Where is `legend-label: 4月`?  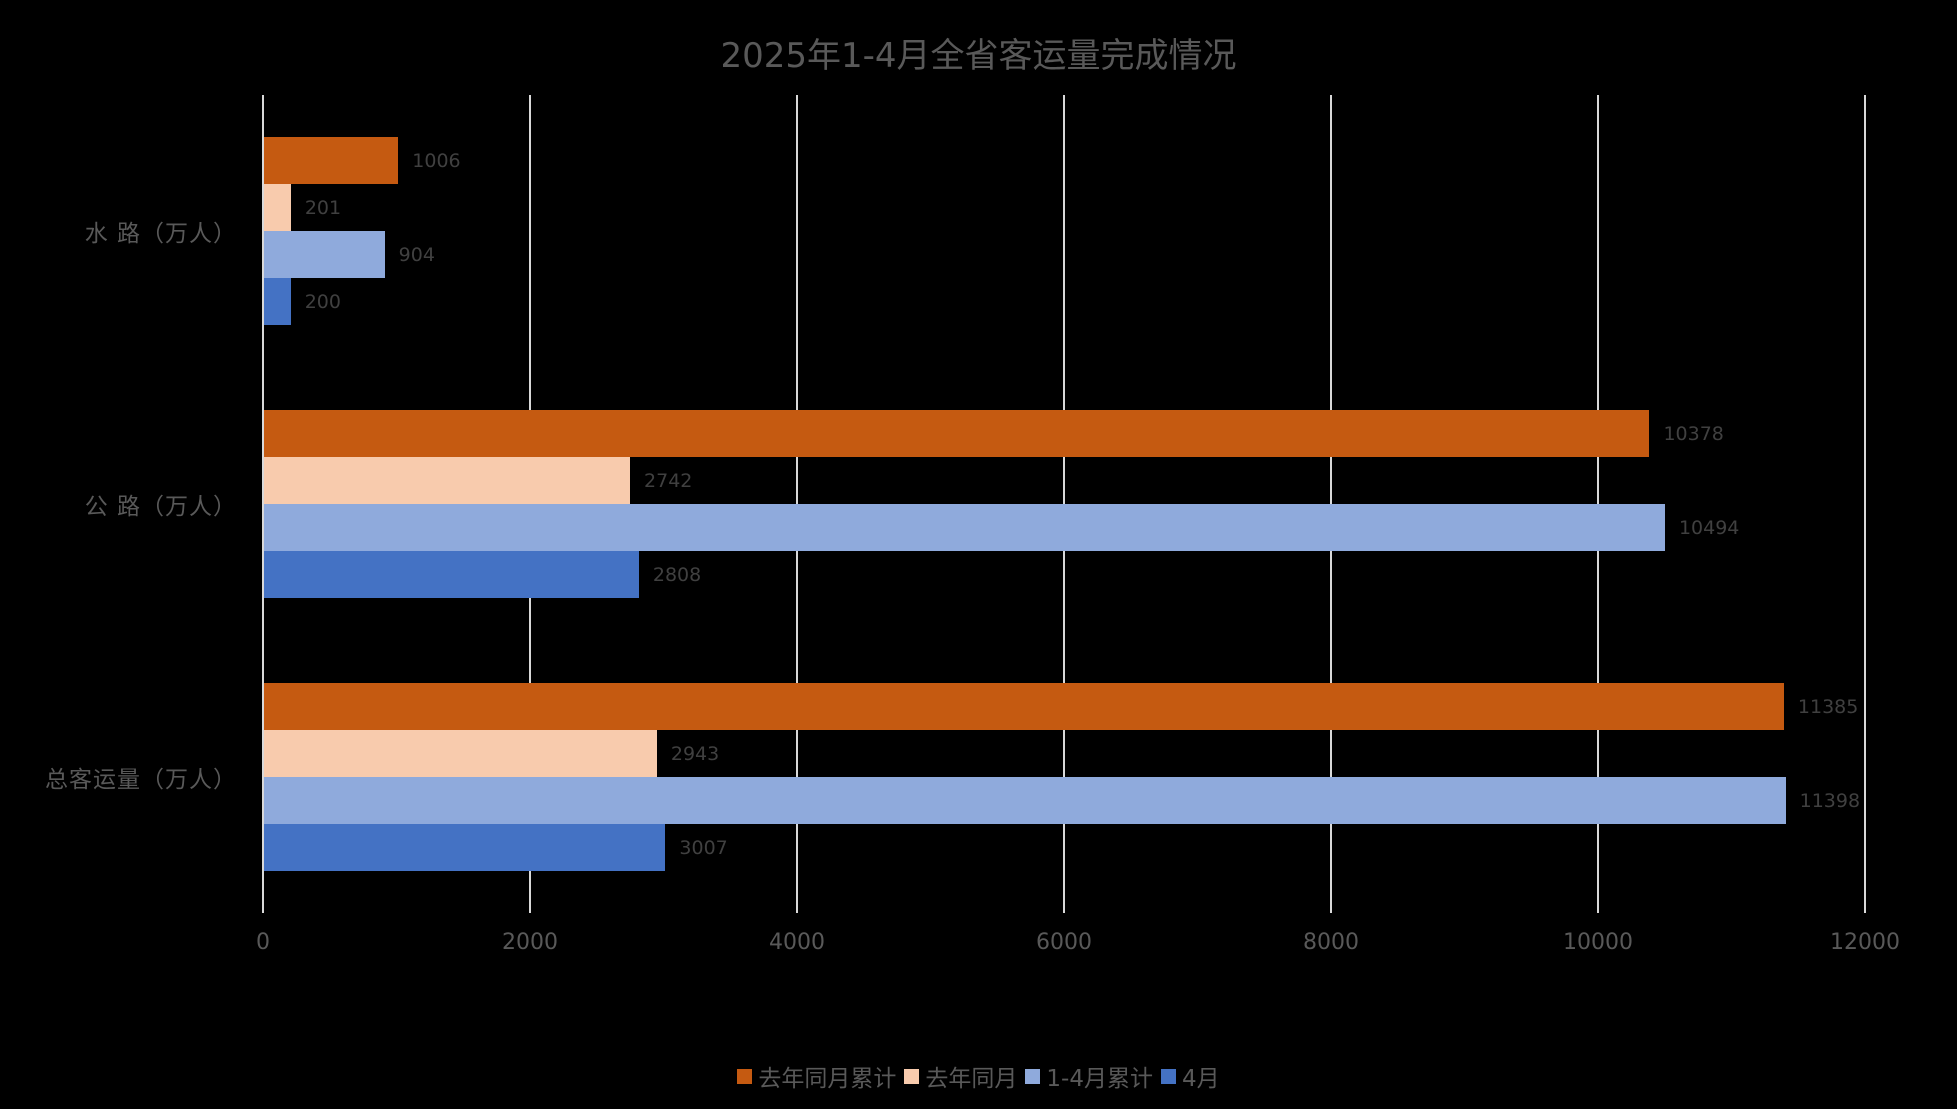 legend-label: 4月 is located at coordinates (1200, 1079).